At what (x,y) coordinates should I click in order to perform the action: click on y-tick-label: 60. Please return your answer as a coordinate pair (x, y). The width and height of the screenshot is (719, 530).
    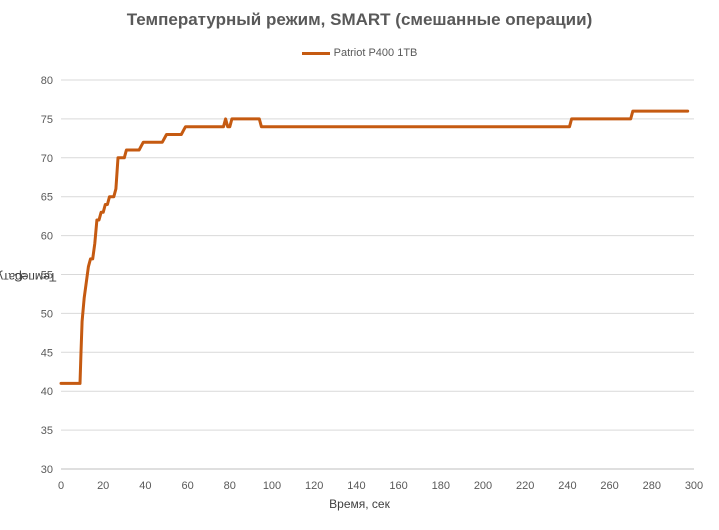
    Looking at the image, I should click on (47, 237).